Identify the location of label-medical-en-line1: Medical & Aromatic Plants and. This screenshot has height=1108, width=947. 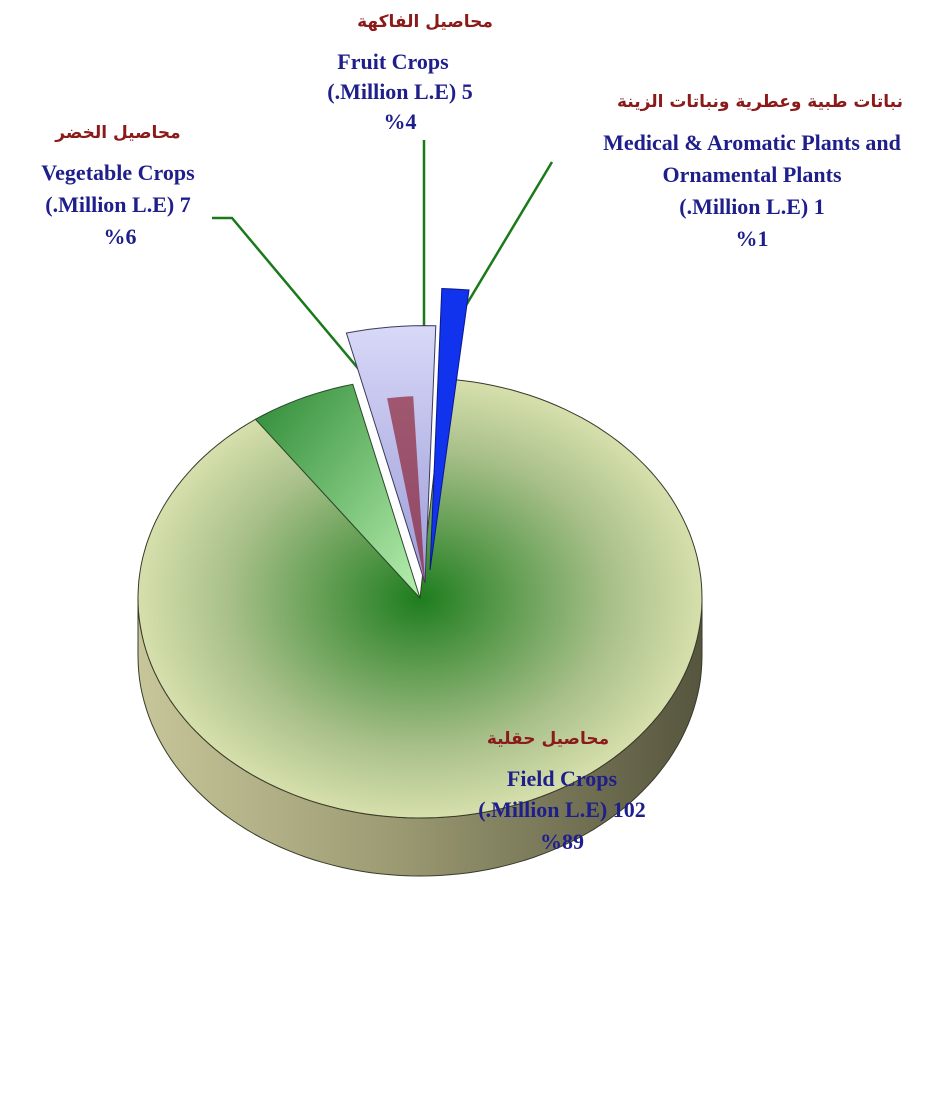
(752, 142).